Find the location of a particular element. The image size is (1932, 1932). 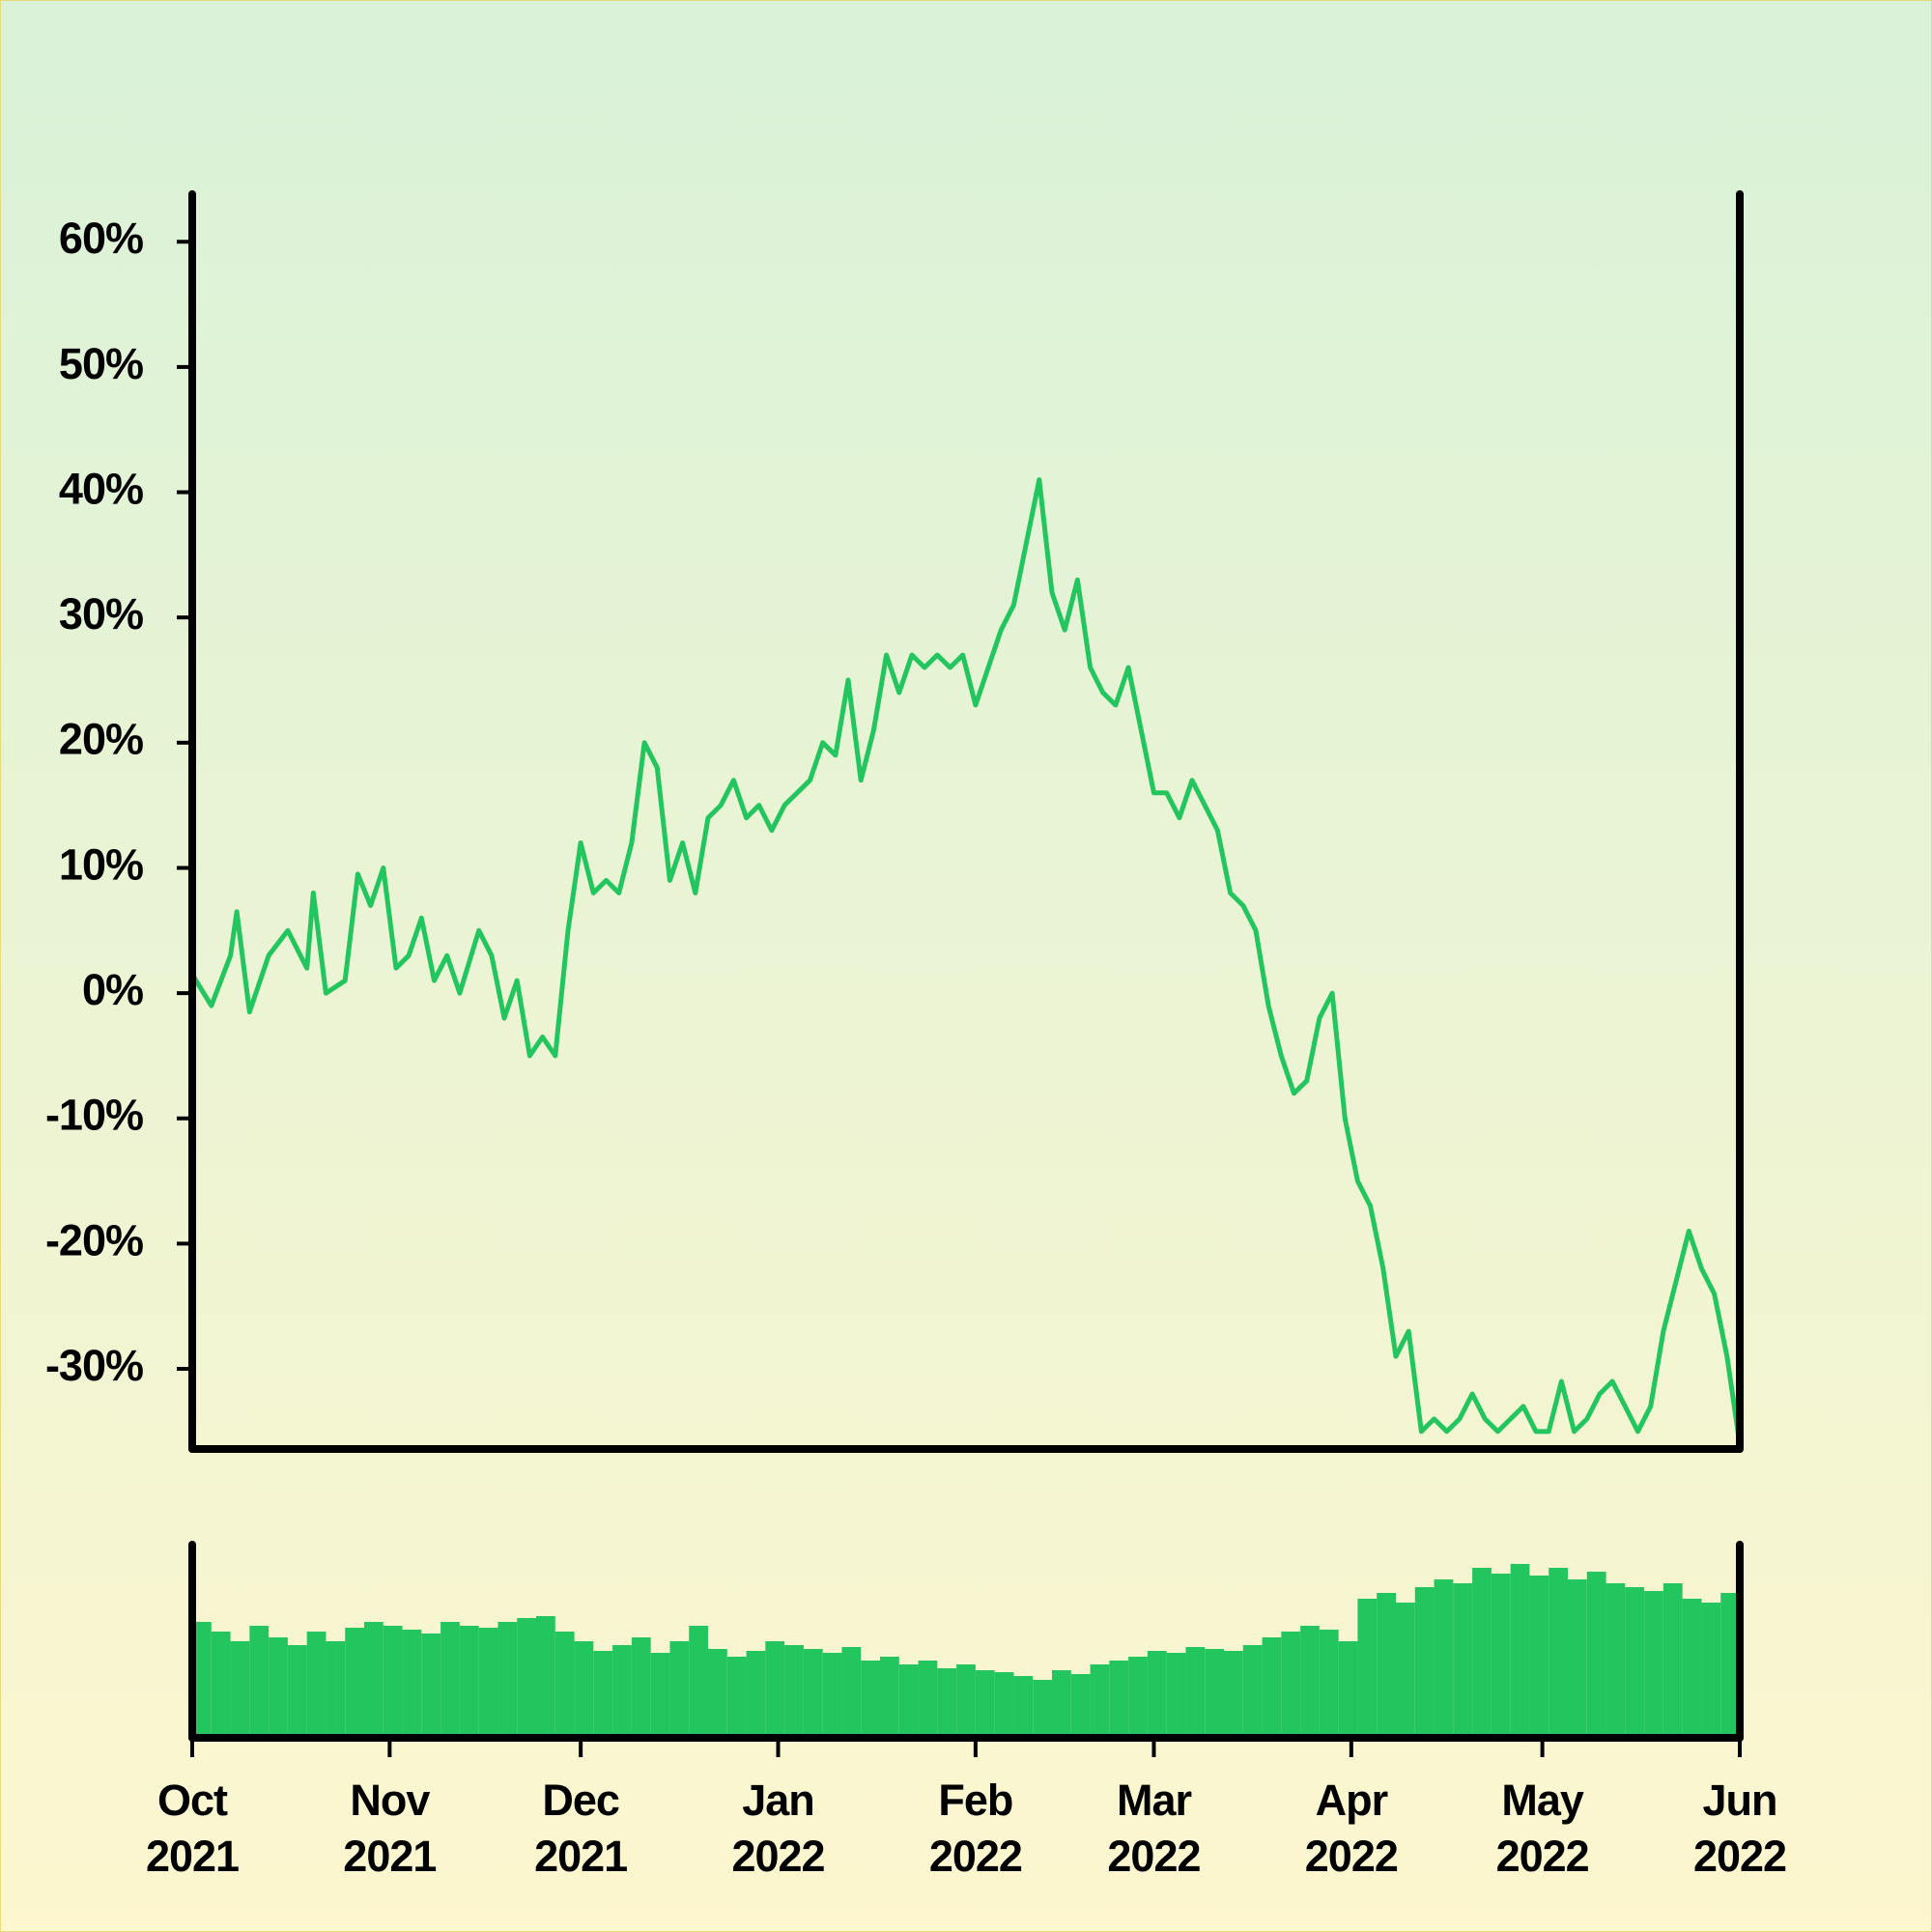

y-tick-label: 30% is located at coordinates (101, 614).